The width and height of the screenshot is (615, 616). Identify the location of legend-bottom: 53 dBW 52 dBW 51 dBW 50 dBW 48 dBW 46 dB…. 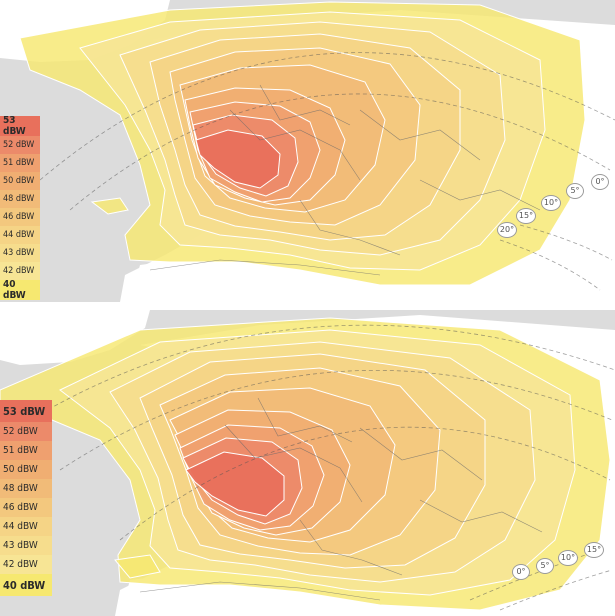
(26, 498).